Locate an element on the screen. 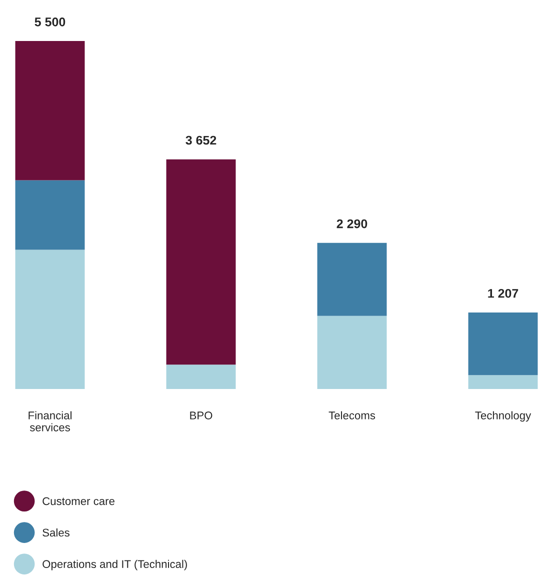  annotation: 5 500 is located at coordinates (50, 22).